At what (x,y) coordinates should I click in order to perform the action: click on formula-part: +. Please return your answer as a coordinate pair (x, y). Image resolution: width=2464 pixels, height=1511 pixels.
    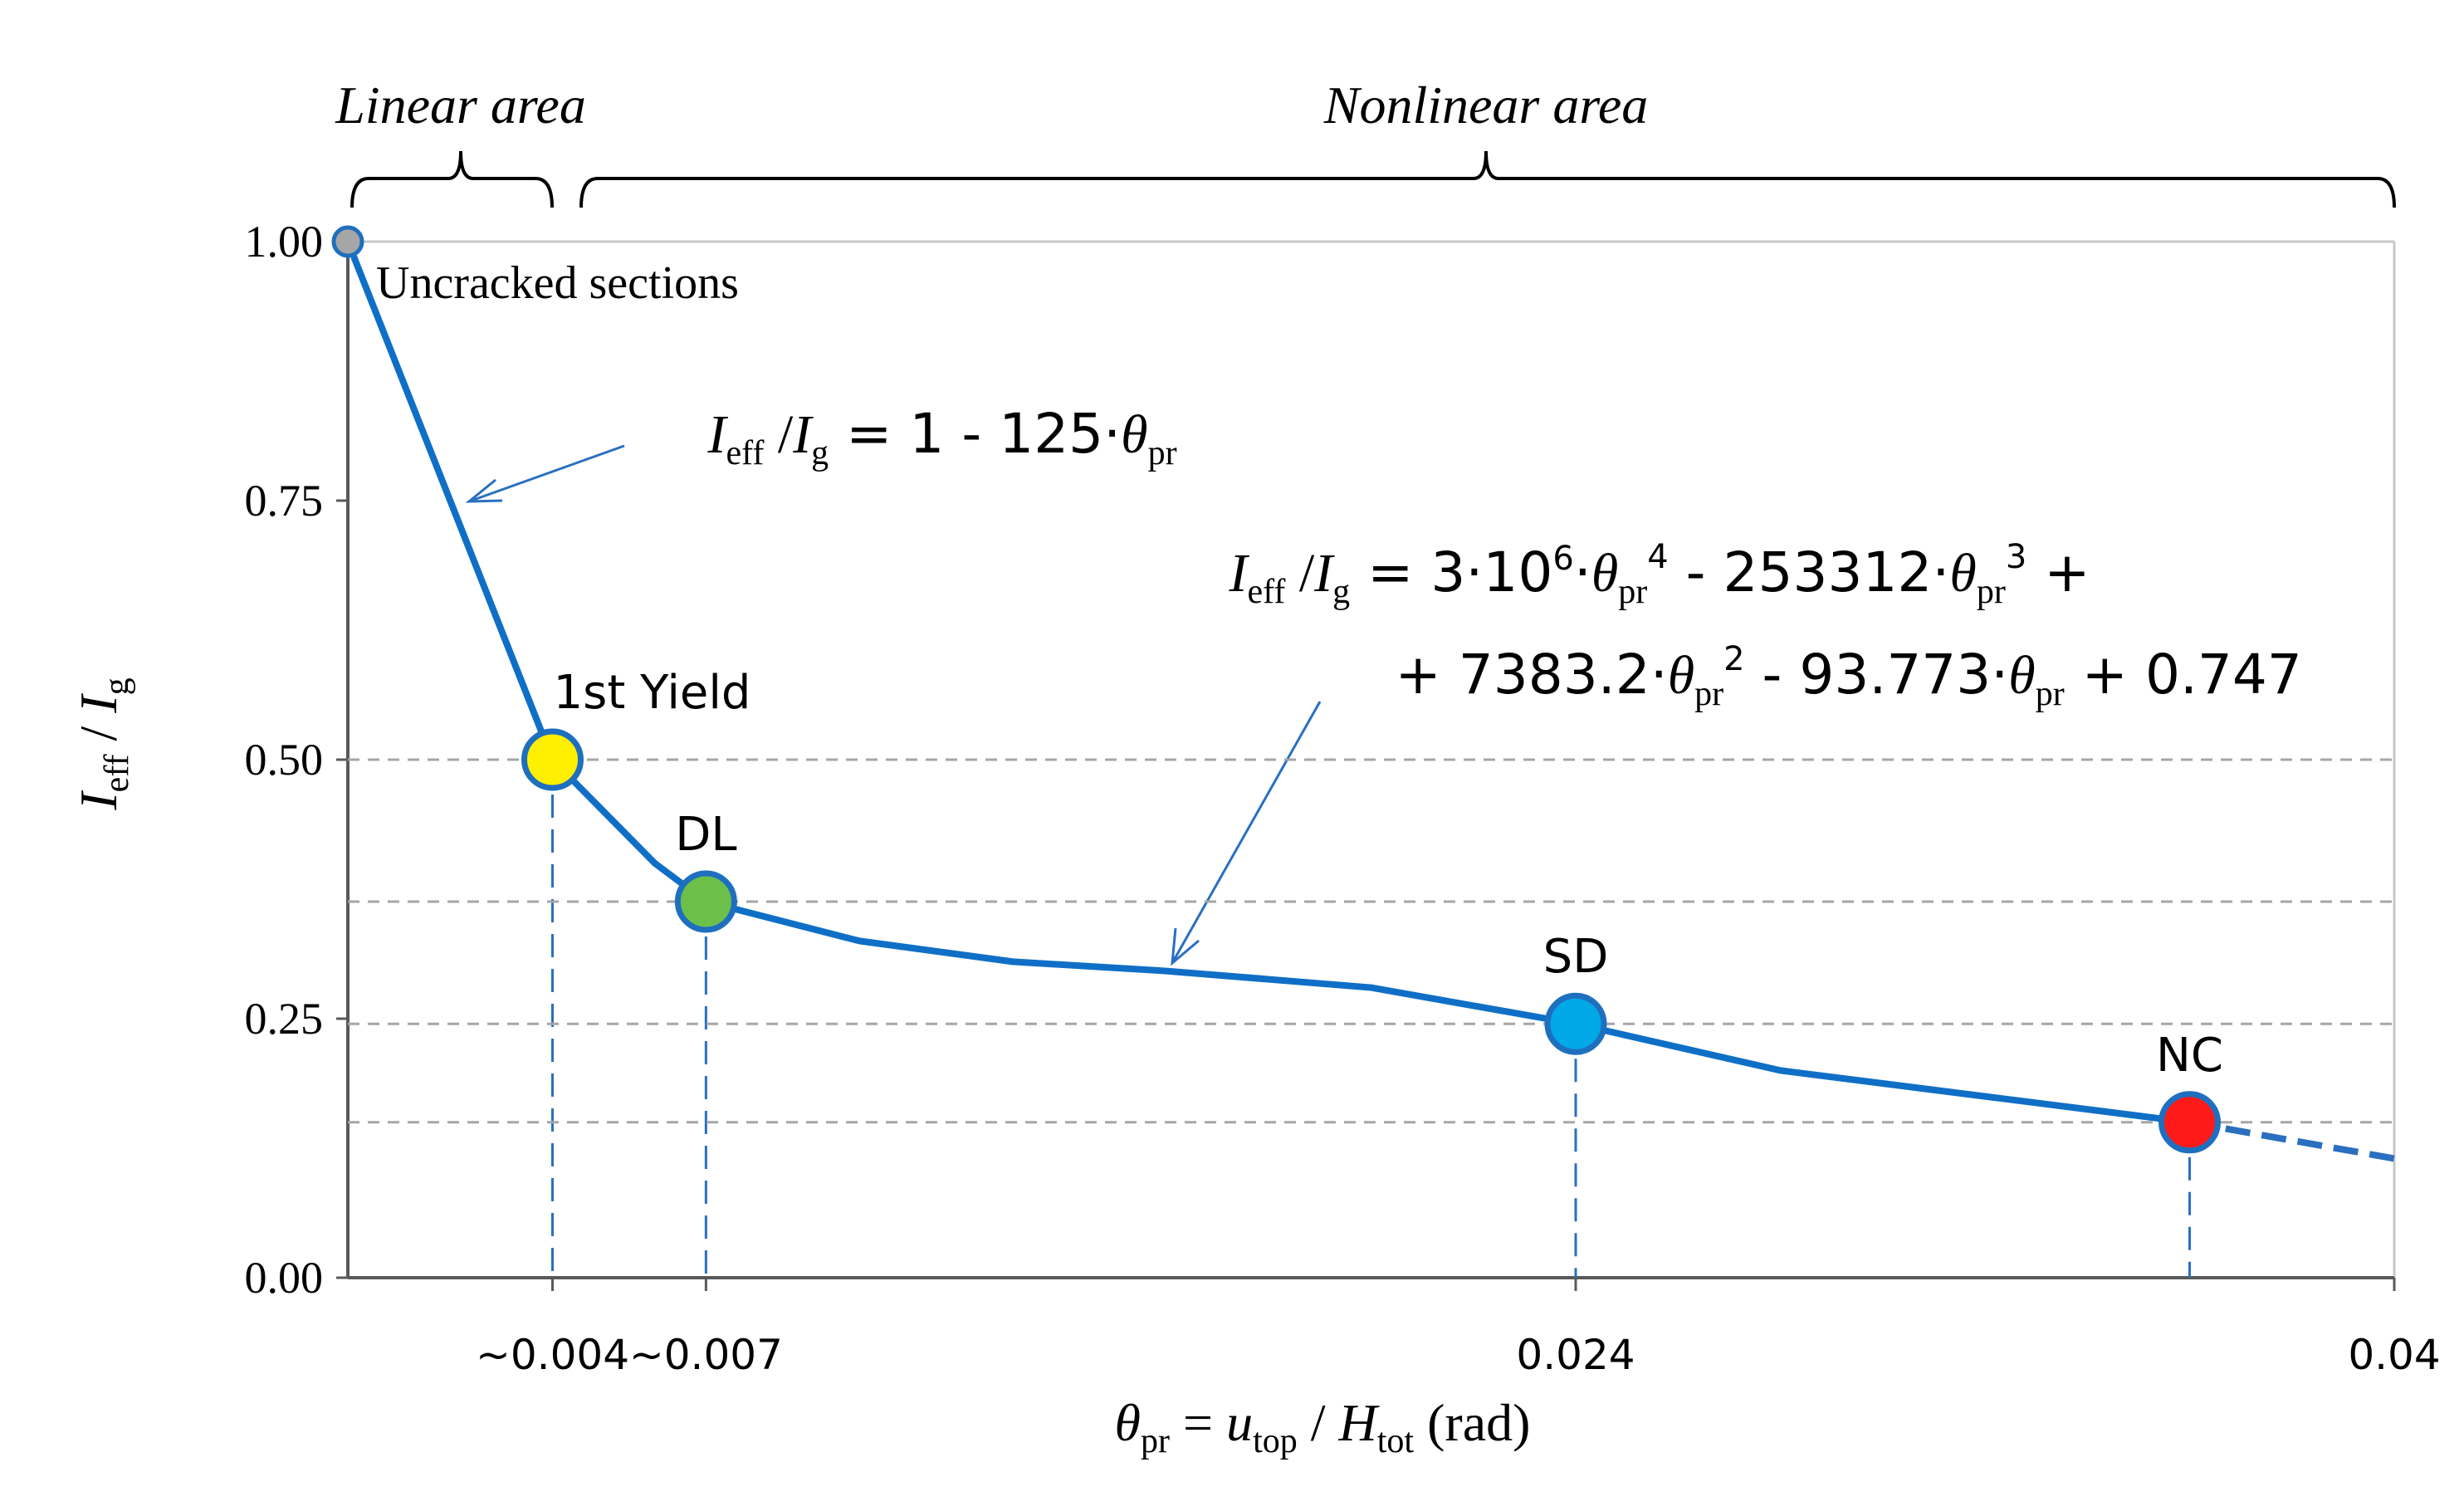
    Looking at the image, I should click on (2058, 572).